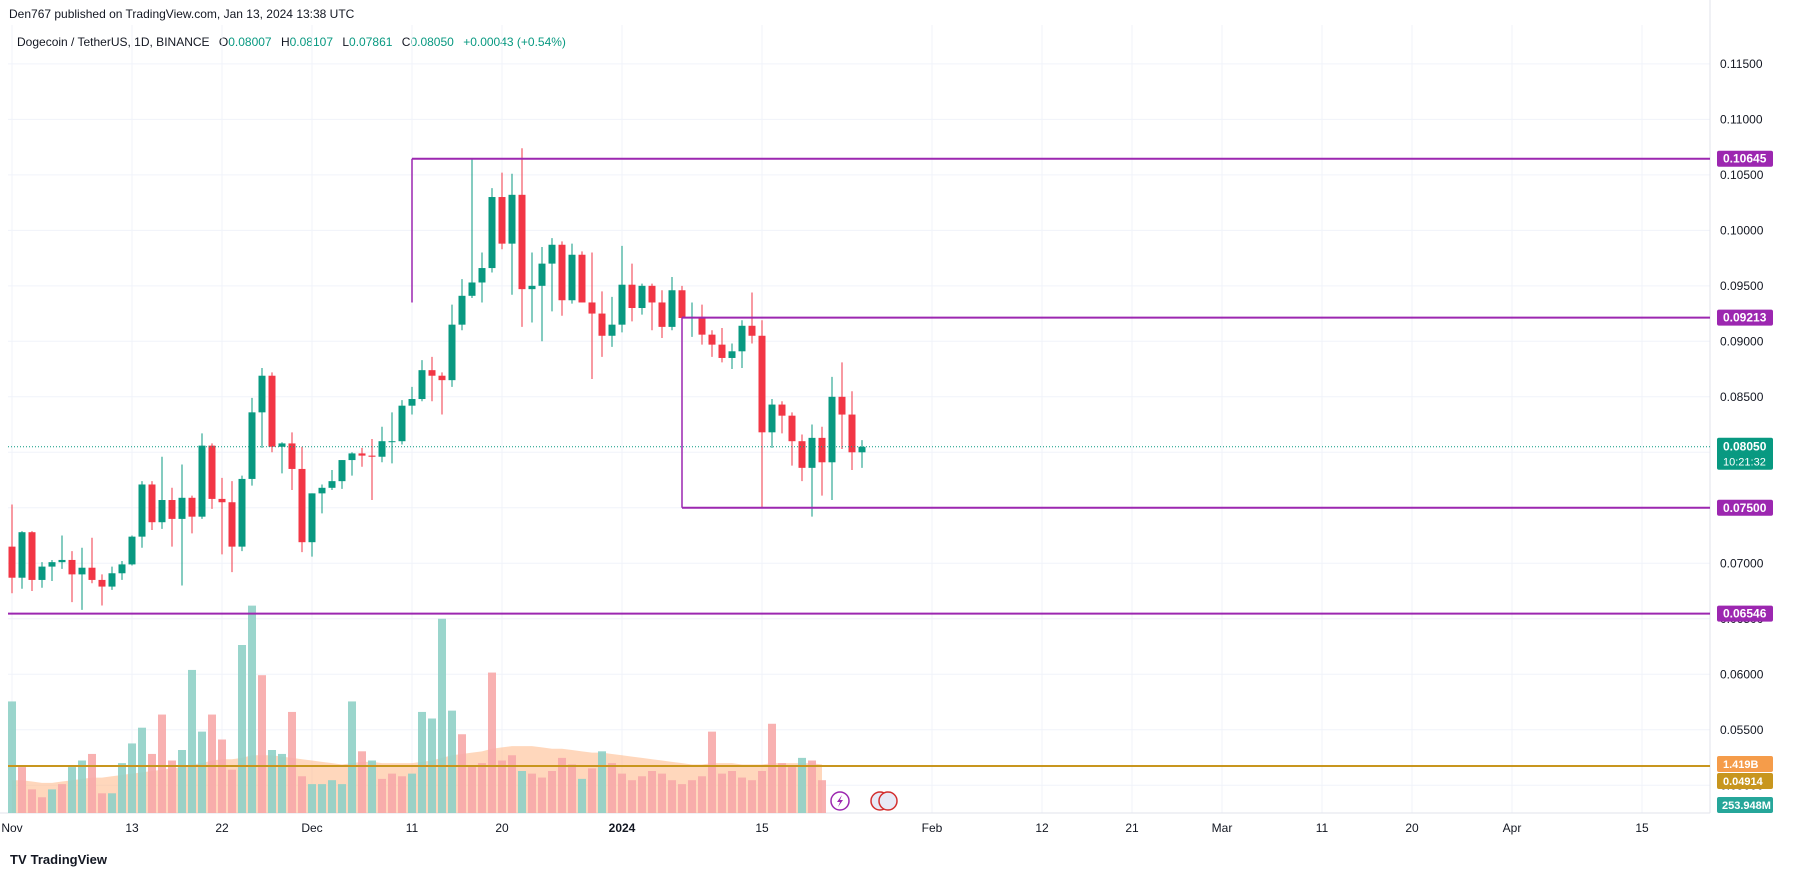  What do you see at coordinates (622, 828) in the screenshot?
I see `x-tick-label: 2024` at bounding box center [622, 828].